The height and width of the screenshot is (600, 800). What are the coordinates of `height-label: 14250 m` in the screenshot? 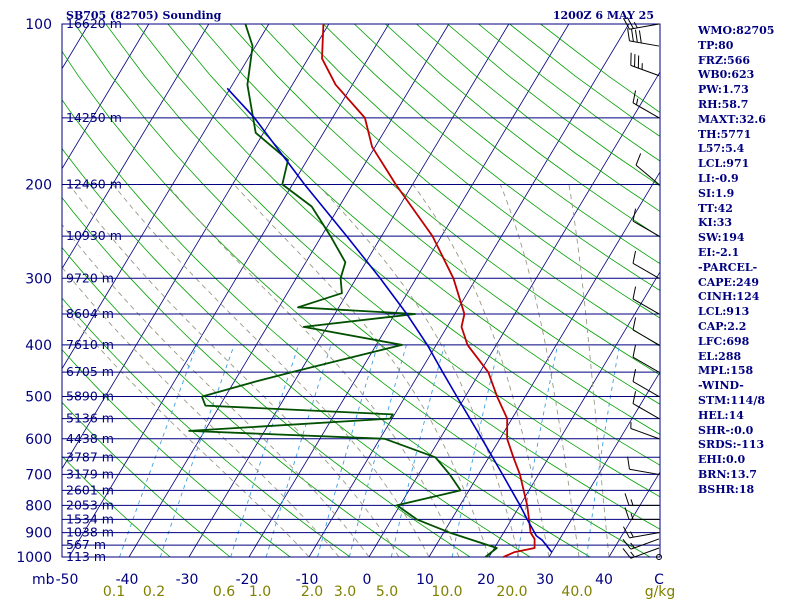 It's located at (94, 117).